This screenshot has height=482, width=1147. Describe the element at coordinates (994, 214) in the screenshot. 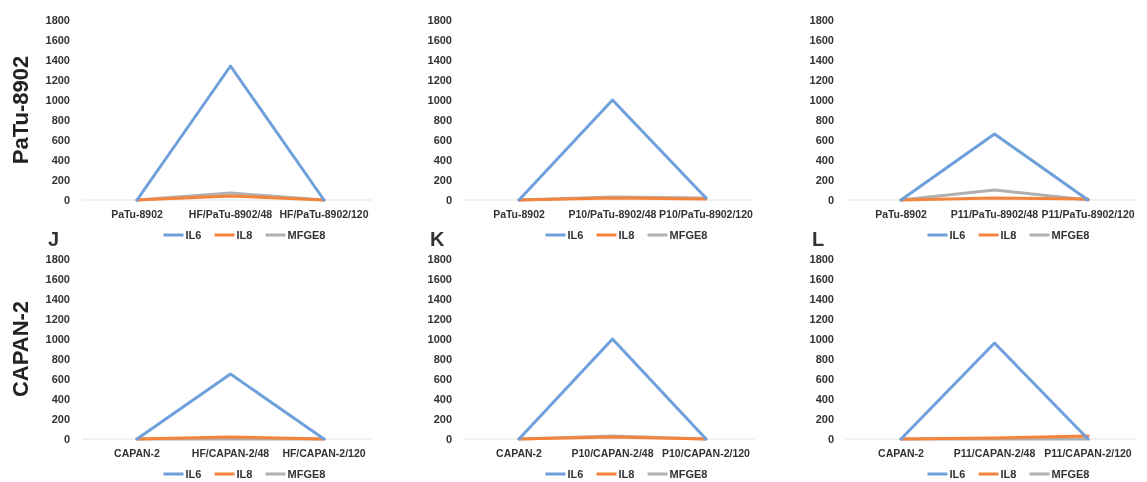

I see `x-tick-label: P11/PaTu-8902/48` at that location.